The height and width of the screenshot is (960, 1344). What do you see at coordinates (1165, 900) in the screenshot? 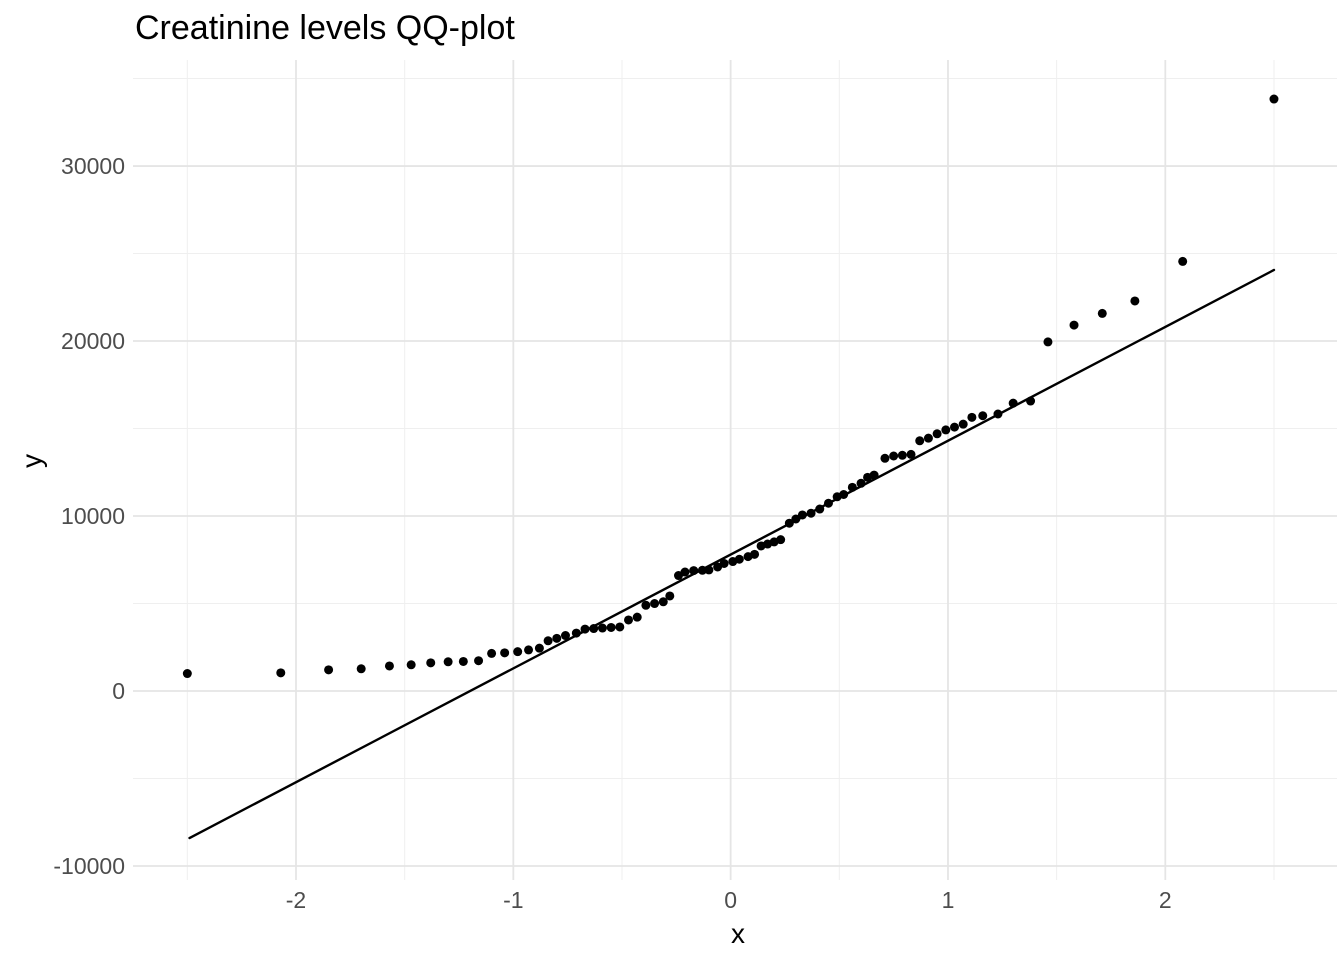
I see `x-tick-label: 2` at bounding box center [1165, 900].